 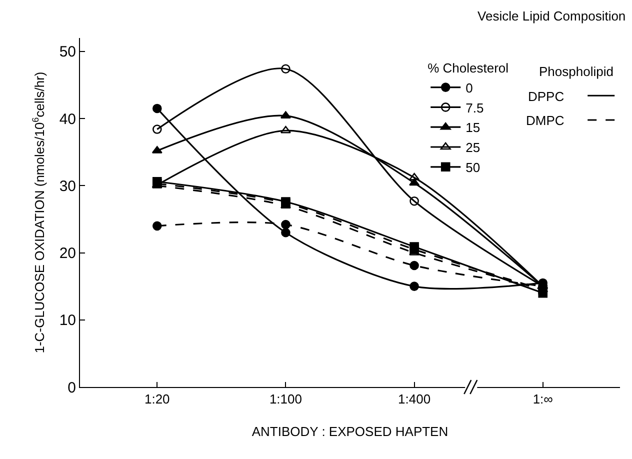 What do you see at coordinates (414, 399) in the screenshot?
I see `x-tick-label: 1:400` at bounding box center [414, 399].